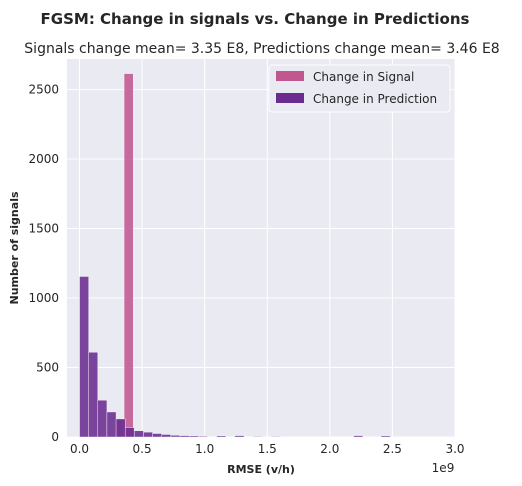 The width and height of the screenshot is (522, 486). I want to click on x-tick-label: 0.0, so click(79, 449).